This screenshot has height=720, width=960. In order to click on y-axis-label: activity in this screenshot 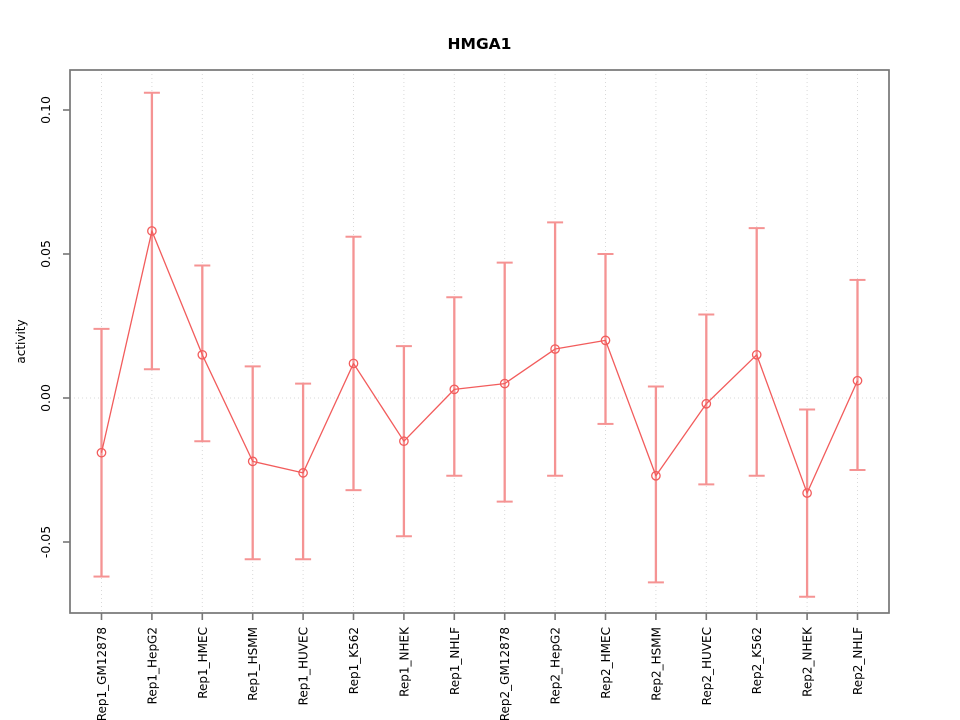, I will do `click(21, 341)`.